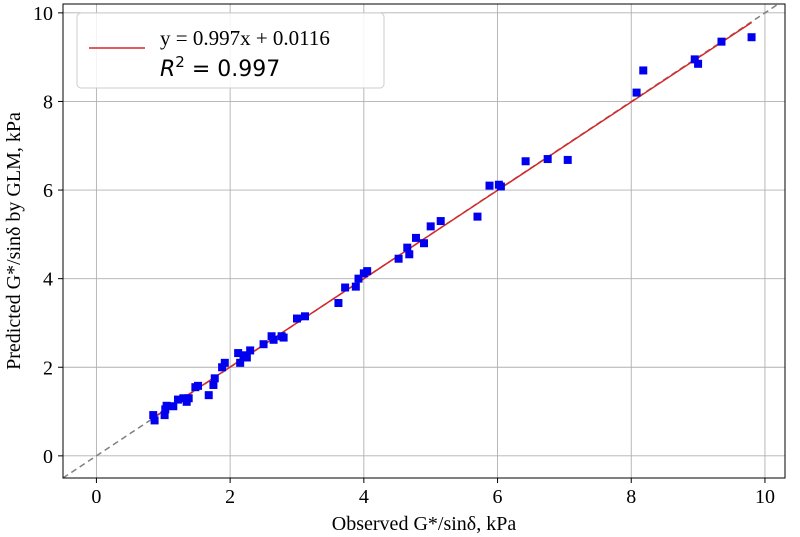  What do you see at coordinates (765, 497) in the screenshot?
I see `x-tick-label: 10` at bounding box center [765, 497].